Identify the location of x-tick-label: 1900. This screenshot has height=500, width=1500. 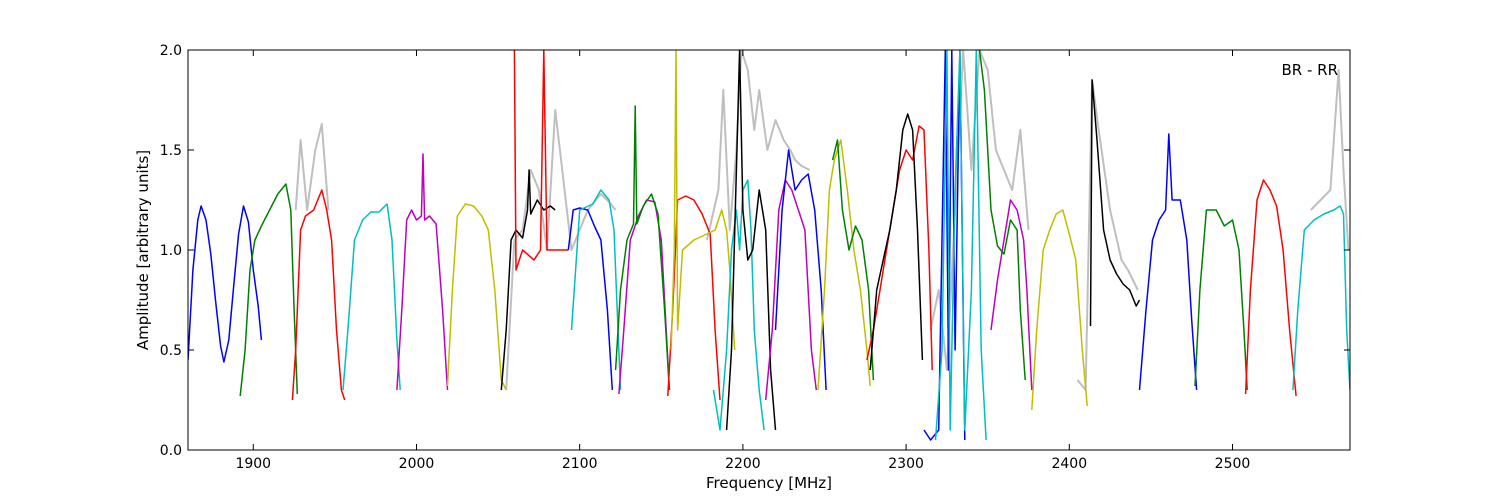
(253, 464).